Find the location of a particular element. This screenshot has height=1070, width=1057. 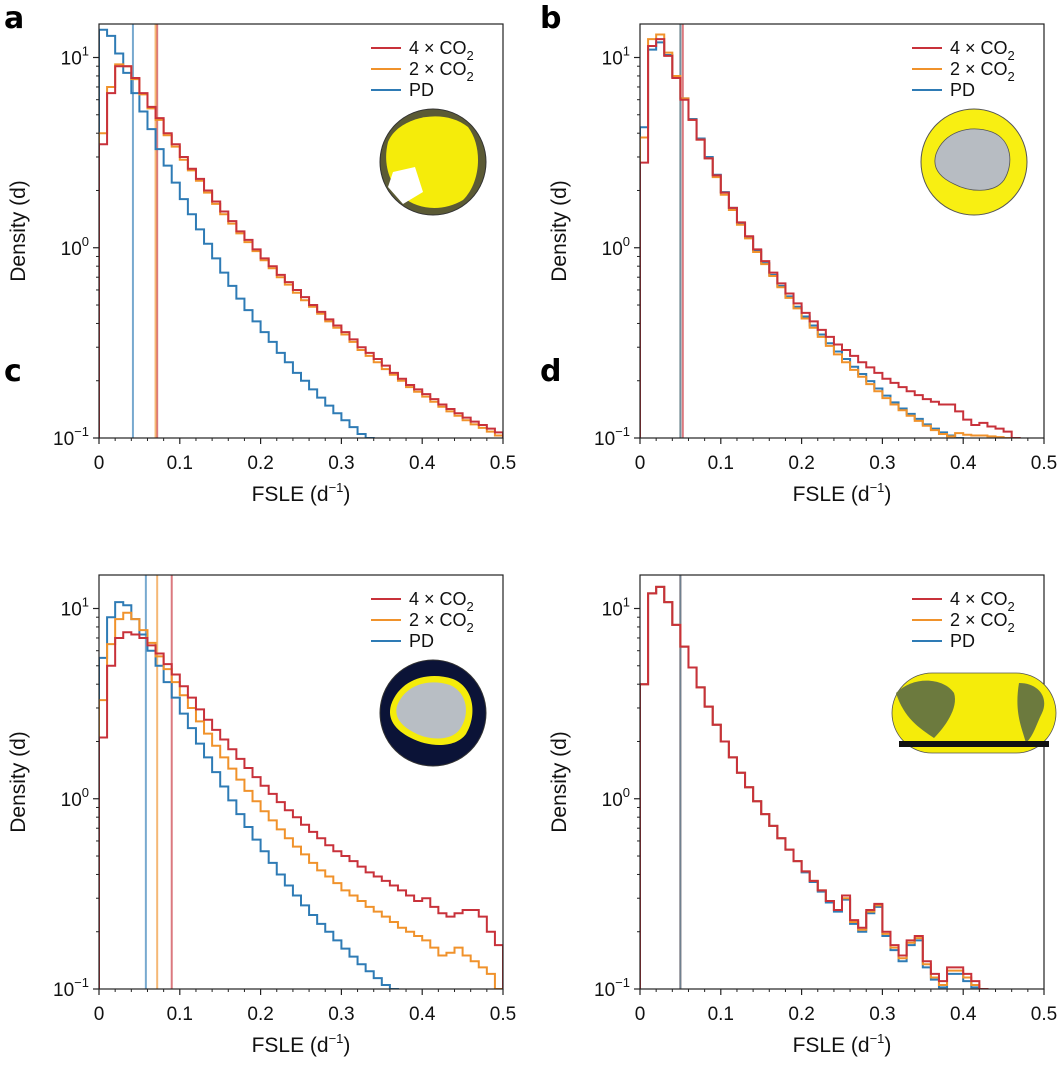

antarctic-coast-globe-icon is located at coordinates (433, 713).